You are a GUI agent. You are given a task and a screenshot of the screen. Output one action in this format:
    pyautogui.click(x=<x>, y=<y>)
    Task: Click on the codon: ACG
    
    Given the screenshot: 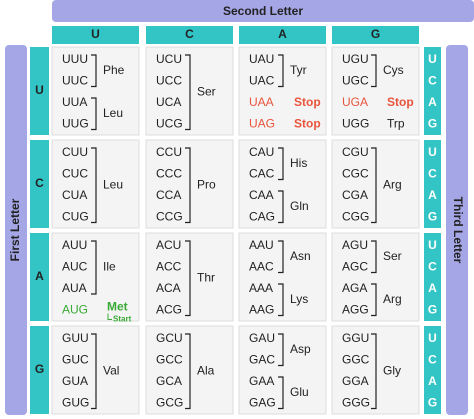 What is the action you would take?
    pyautogui.click(x=169, y=310)
    